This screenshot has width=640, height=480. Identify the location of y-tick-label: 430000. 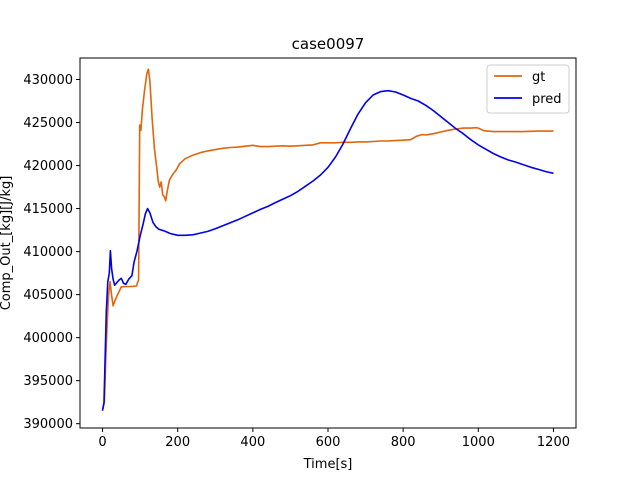
(48, 80).